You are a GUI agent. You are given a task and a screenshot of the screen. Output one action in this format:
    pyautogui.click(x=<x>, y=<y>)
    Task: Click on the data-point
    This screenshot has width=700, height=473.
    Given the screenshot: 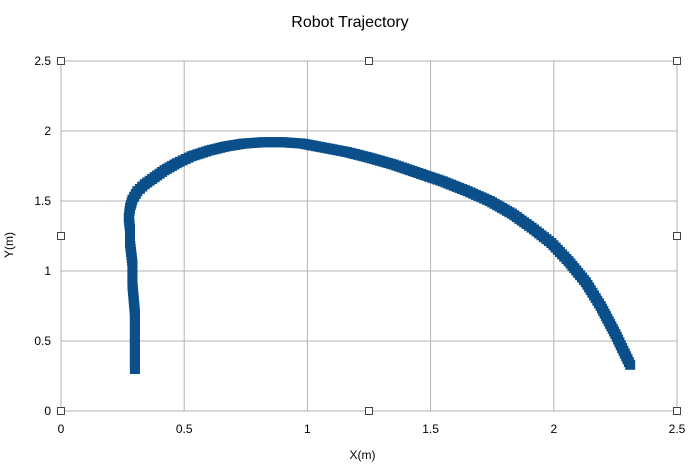 What is the action you would take?
    pyautogui.click(x=630, y=364)
    